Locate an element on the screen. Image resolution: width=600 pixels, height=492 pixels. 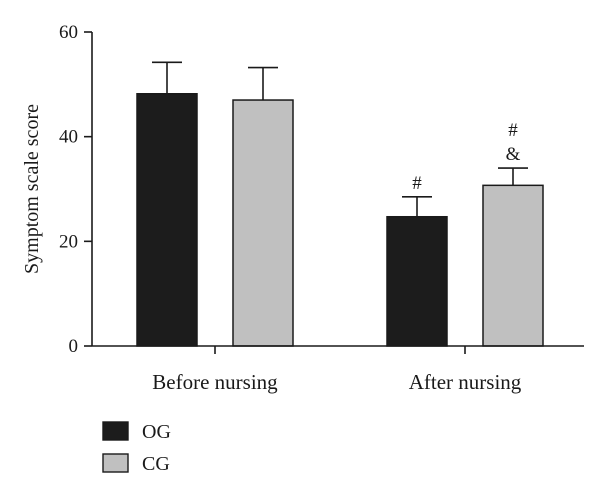
legend: OG CG is located at coordinates (136, 448).